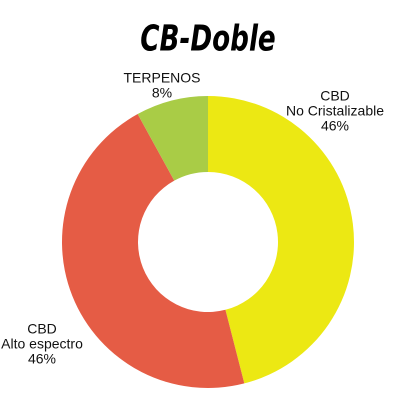  Describe the element at coordinates (207, 39) in the screenshot. I see `chart-title: CB-Doble` at that location.